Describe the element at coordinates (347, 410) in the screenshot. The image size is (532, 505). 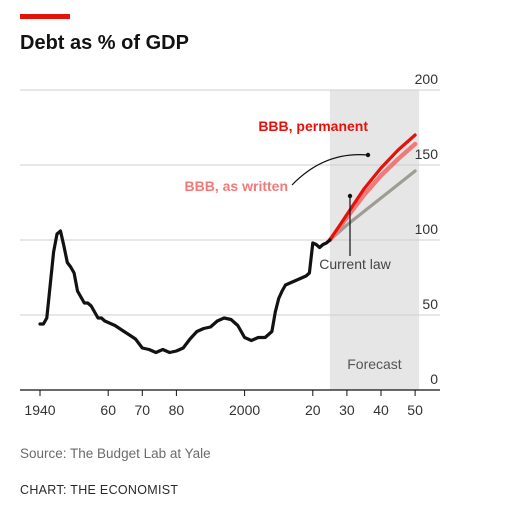
I see `x-tick-label: 30` at that location.